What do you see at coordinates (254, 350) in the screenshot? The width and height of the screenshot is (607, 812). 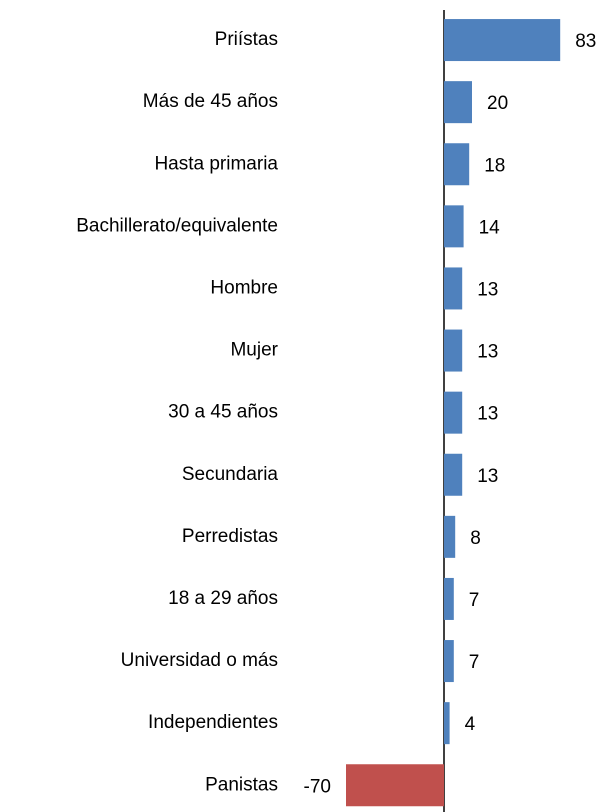 I see `category-label: Mujer` at bounding box center [254, 350].